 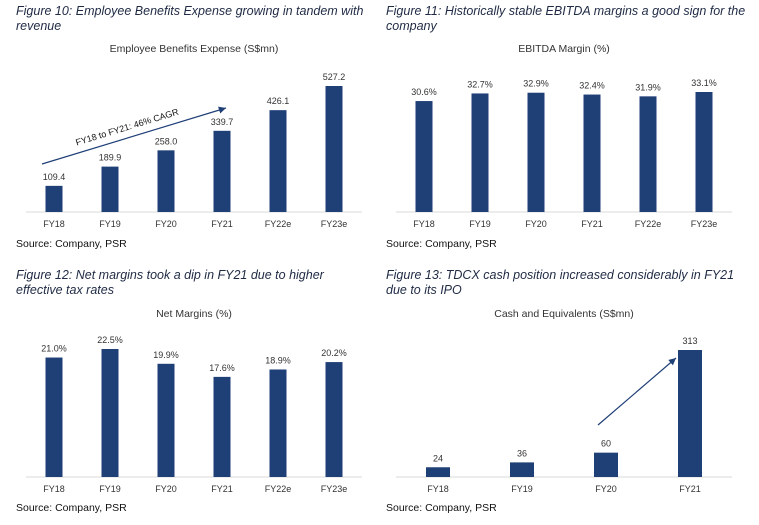 What do you see at coordinates (704, 83) in the screenshot?
I see `data-label: 33.1%` at bounding box center [704, 83].